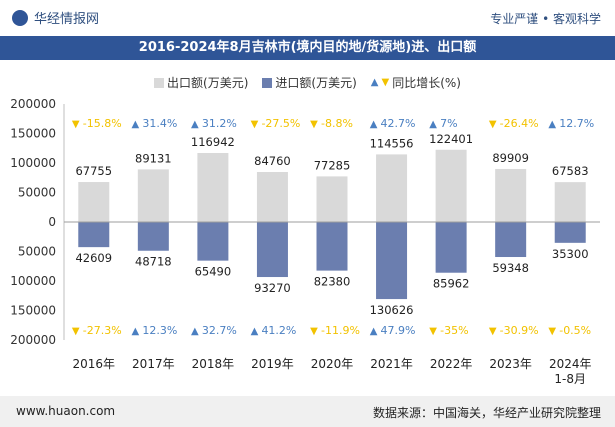 This screenshot has width=615, height=427. Describe the element at coordinates (545, 19) in the screenshot. I see `tagline: 专业严谨 • 客观科学` at that location.